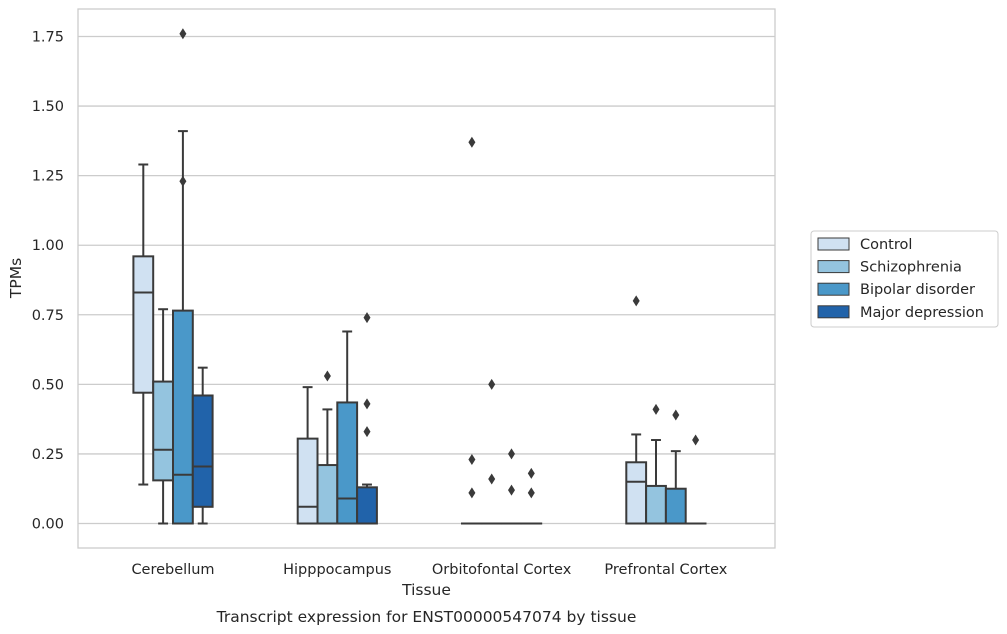 The image size is (1007, 634). I want to click on x-tick-label: Orbitofontal Cortex, so click(502, 570).